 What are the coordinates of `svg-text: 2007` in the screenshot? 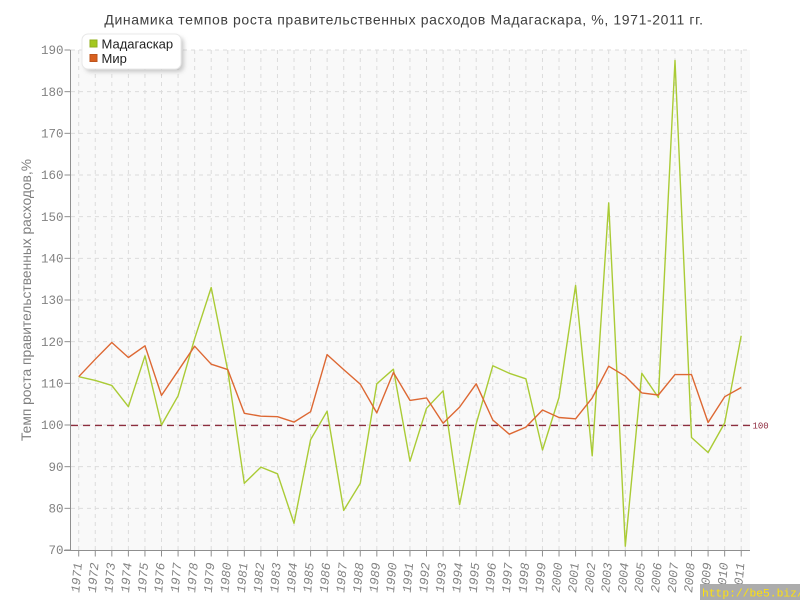 It's located at (674, 578).